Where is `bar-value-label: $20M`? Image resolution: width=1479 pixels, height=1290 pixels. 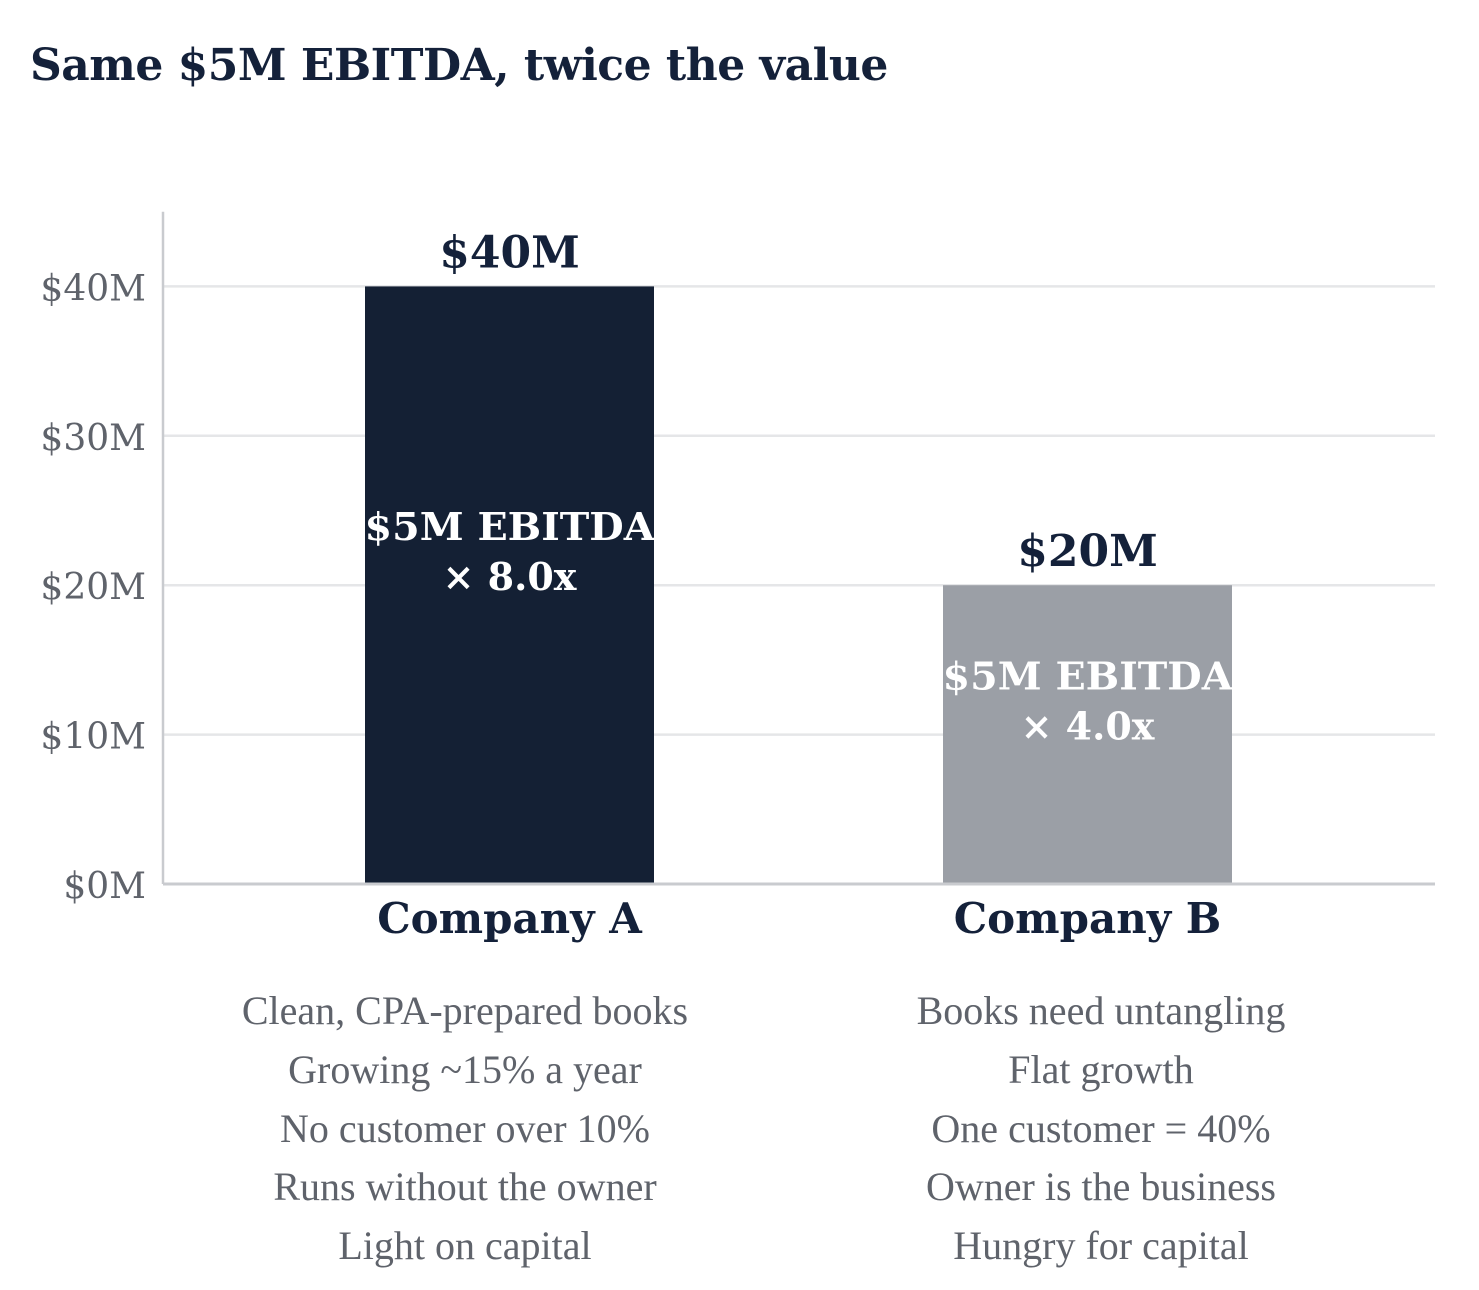
bar-value-label: $20M is located at coordinates (1087, 551).